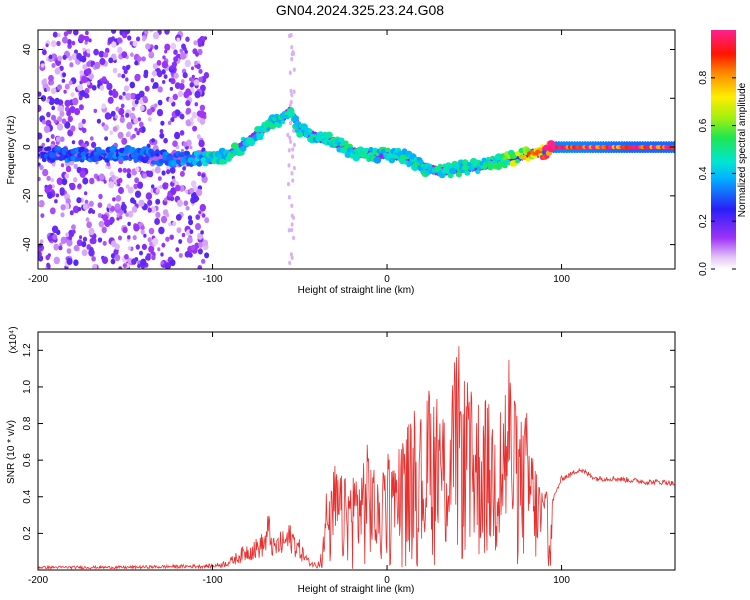 This screenshot has height=600, width=750. I want to click on snr-y-tick-label: 0.4, so click(27, 496).